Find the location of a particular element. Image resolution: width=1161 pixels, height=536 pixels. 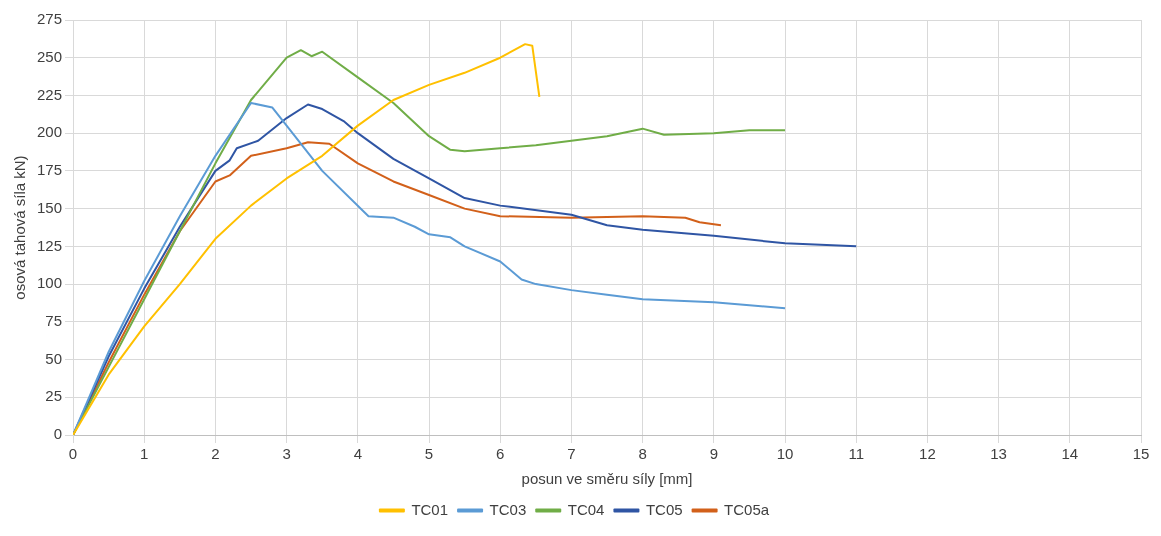

x-tick-label: 14 is located at coordinates (1070, 454).